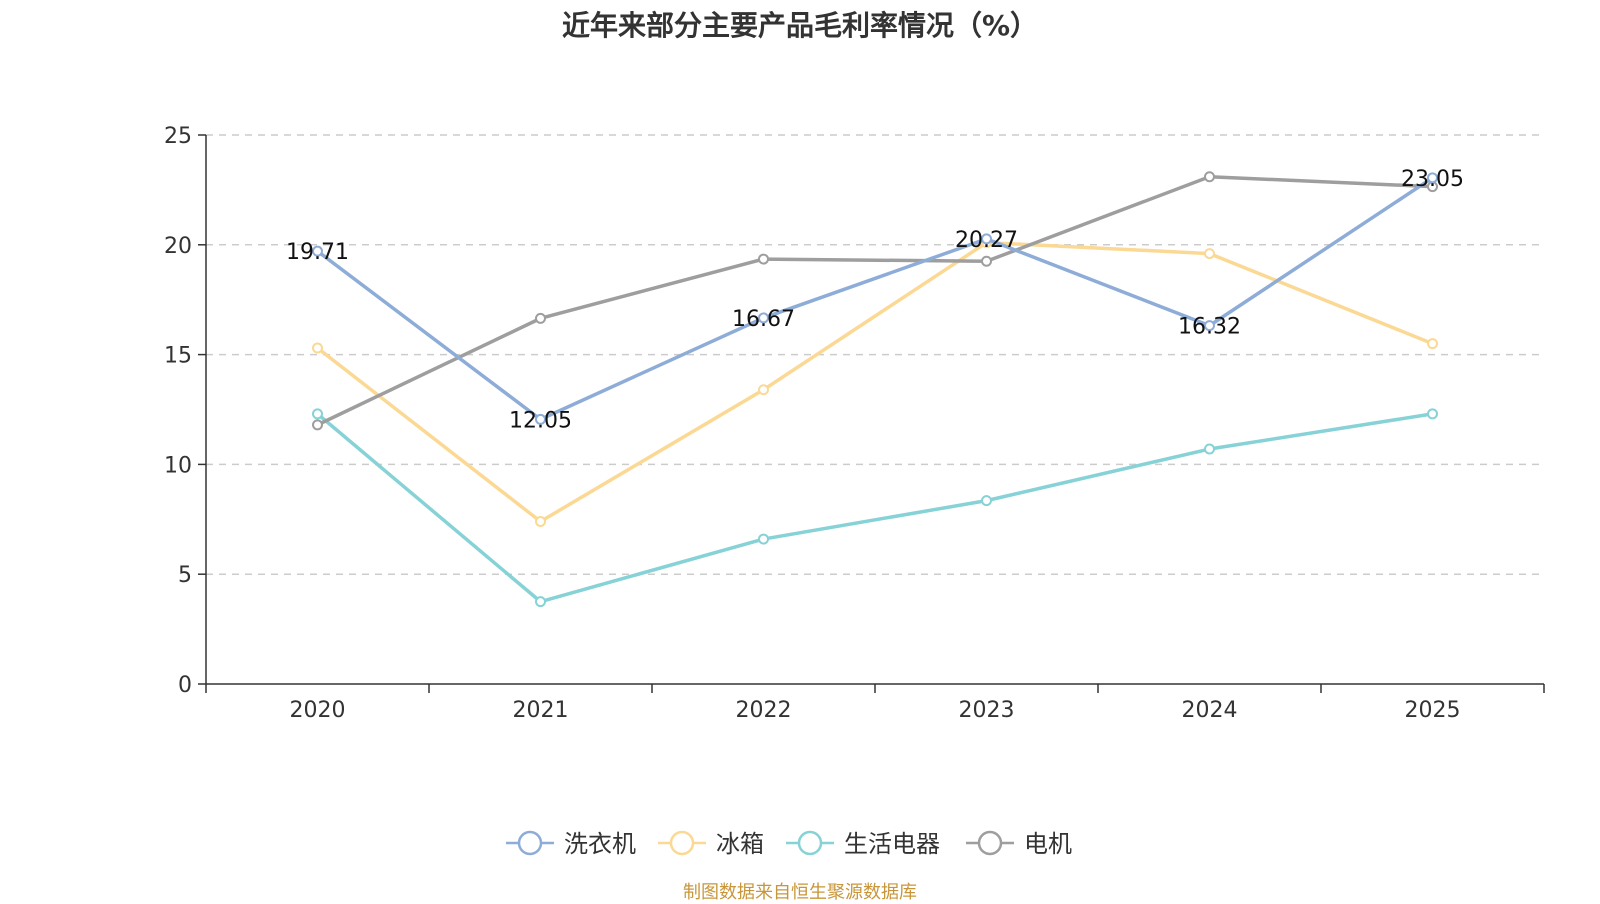 The height and width of the screenshot is (904, 1600). I want to click on data-label-洗衣机-2023: 20.27, so click(986, 240).